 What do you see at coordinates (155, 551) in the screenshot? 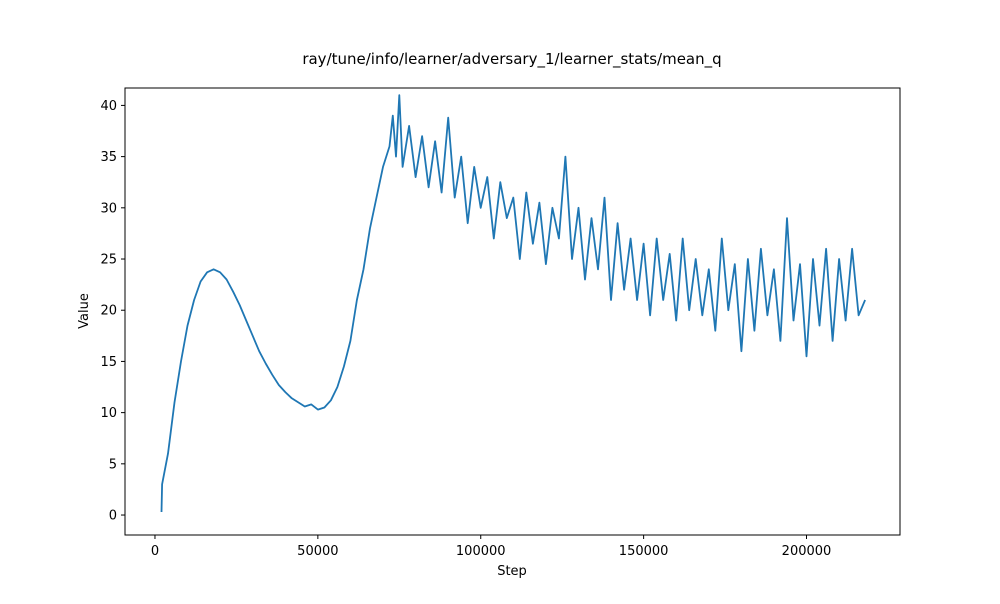
I see `x-tick-label: 0` at bounding box center [155, 551].